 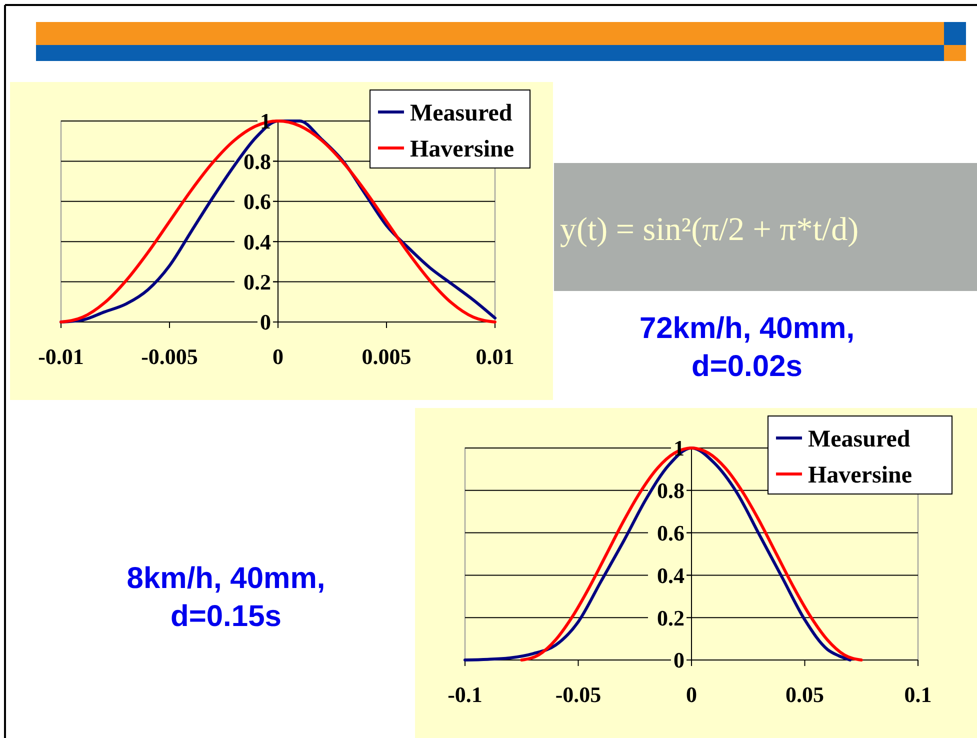 What do you see at coordinates (465, 694) in the screenshot?
I see `x-tick-label: -0.1` at bounding box center [465, 694].